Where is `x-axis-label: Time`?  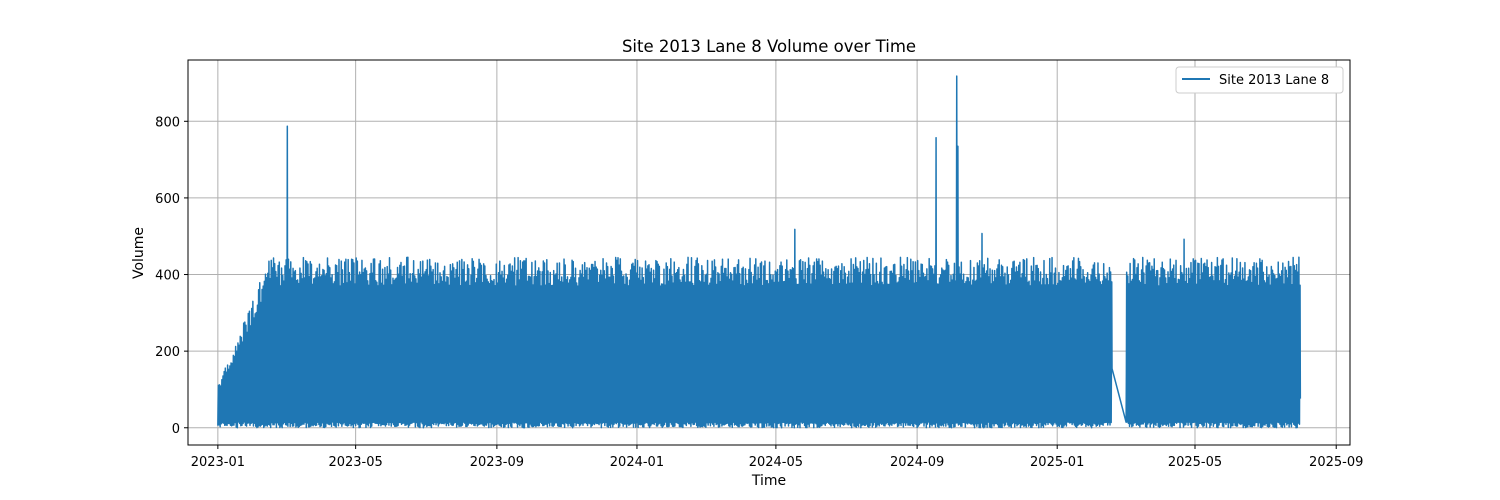 x-axis-label: Time is located at coordinates (768, 481).